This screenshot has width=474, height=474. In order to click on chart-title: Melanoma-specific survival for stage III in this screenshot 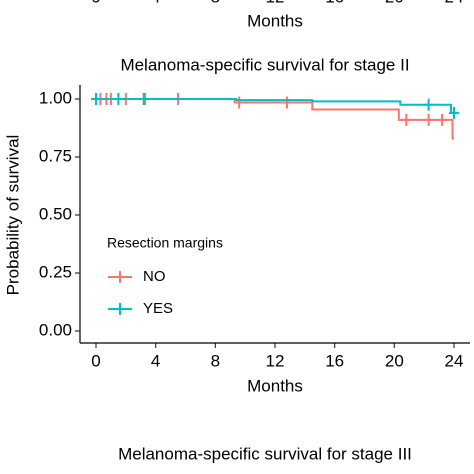, I will do `click(265, 453)`.